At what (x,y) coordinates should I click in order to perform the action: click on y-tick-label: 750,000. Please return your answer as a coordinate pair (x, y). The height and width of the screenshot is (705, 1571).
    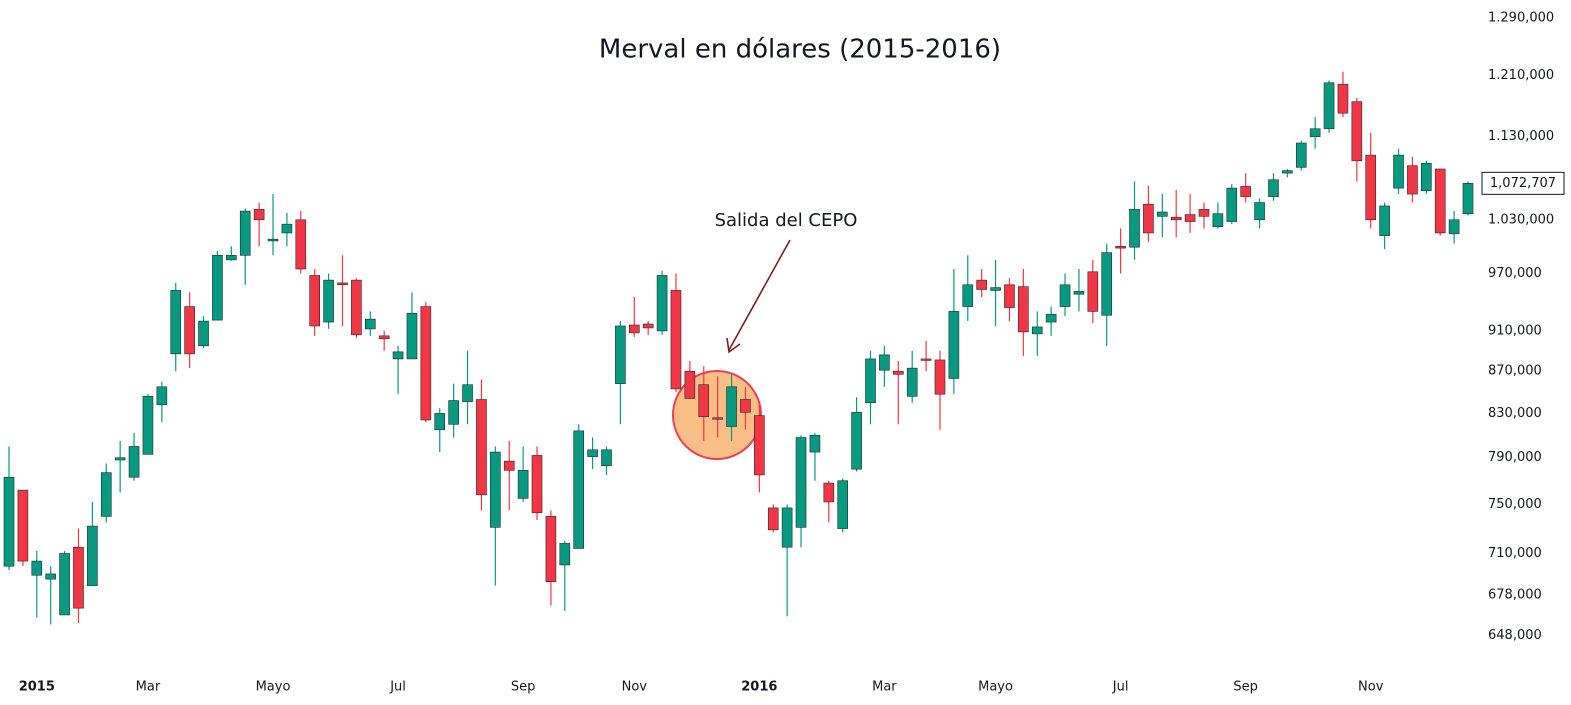
    Looking at the image, I should click on (1515, 504).